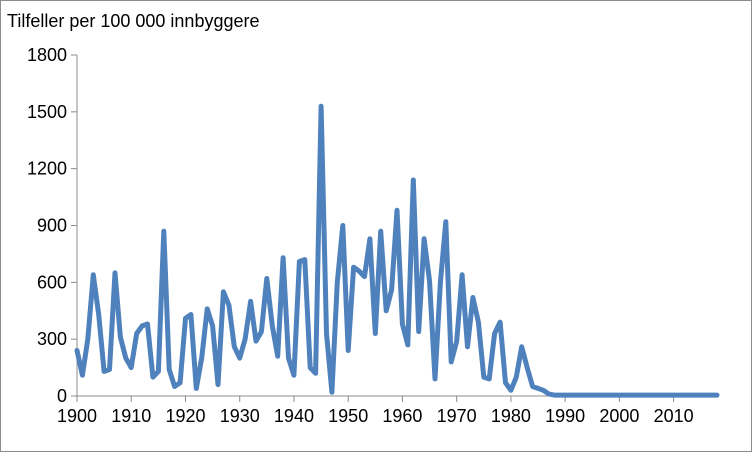  What do you see at coordinates (77, 416) in the screenshot?
I see `x-tick-label: 1900` at bounding box center [77, 416].